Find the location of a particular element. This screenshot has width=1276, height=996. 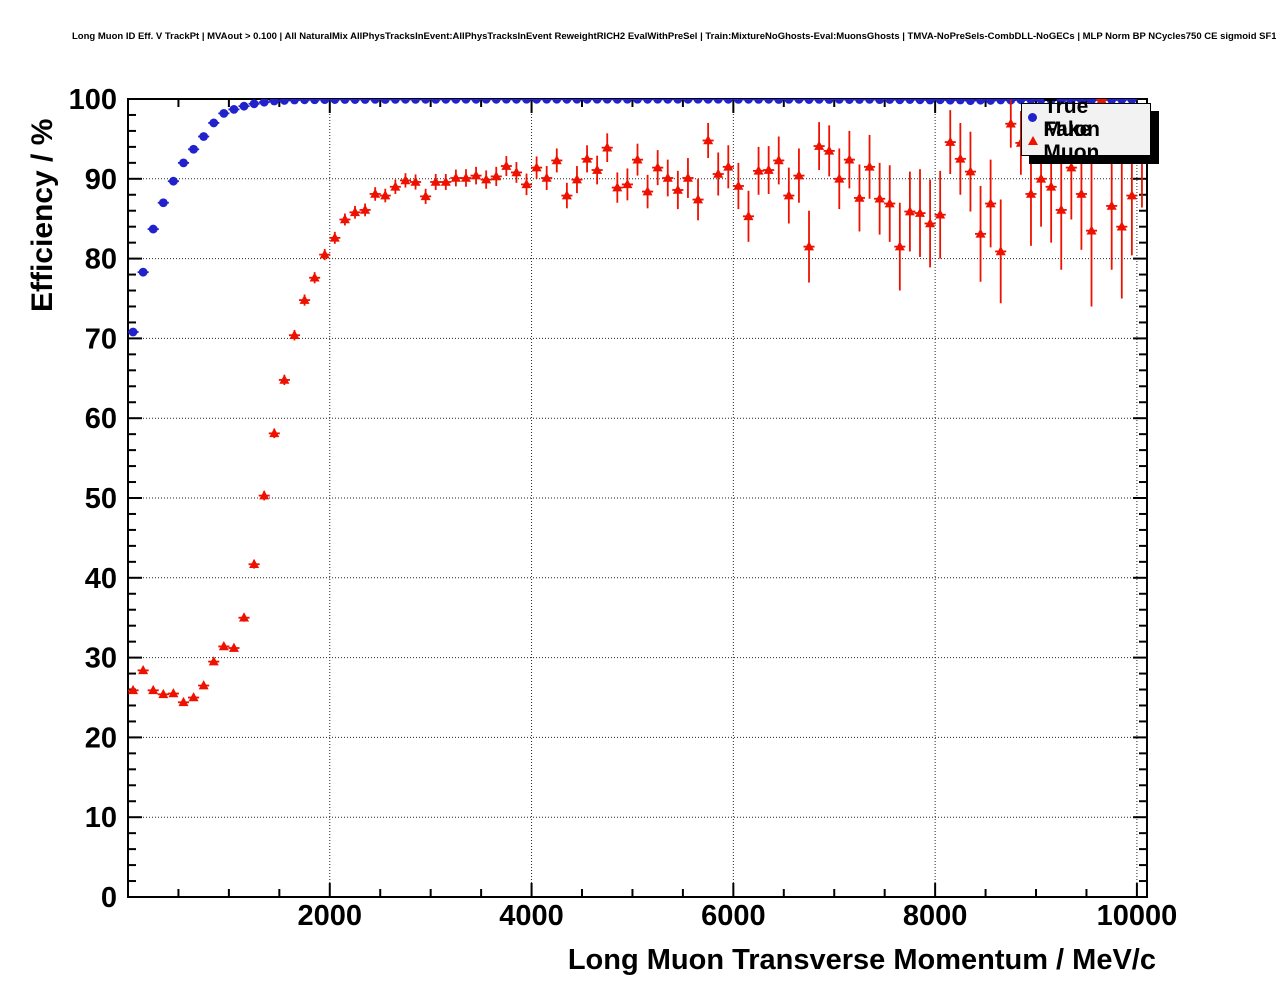

legend: True Muon Fake Muon is located at coordinates (1086, 129).